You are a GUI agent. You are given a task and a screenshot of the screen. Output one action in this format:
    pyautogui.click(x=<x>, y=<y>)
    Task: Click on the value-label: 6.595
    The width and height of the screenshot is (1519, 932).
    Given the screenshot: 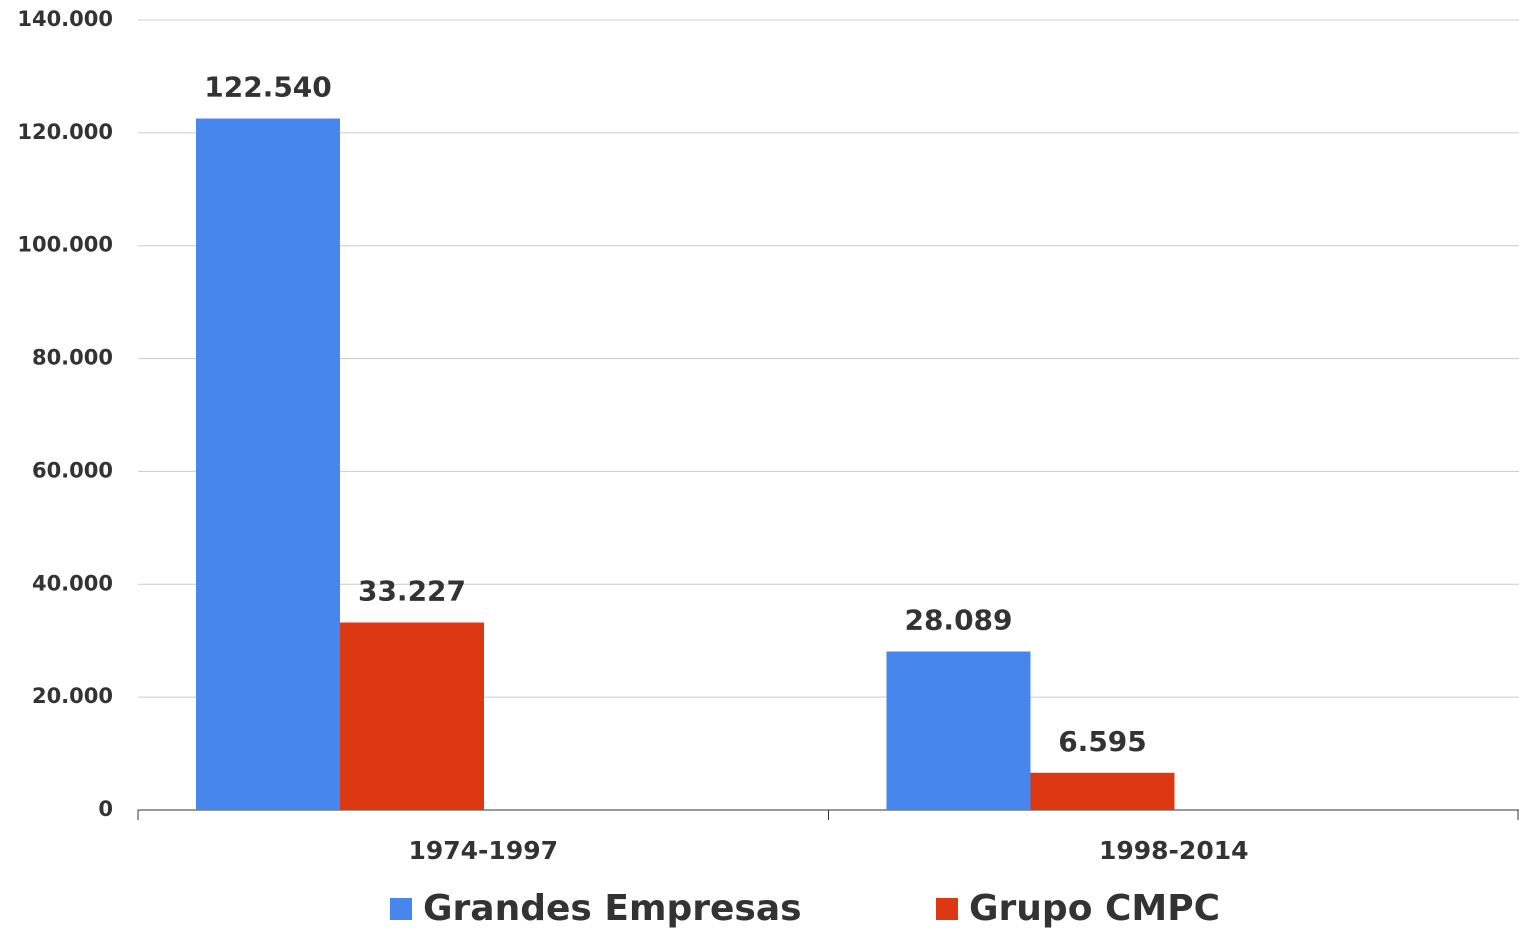 What is the action you would take?
    pyautogui.click(x=1102, y=741)
    